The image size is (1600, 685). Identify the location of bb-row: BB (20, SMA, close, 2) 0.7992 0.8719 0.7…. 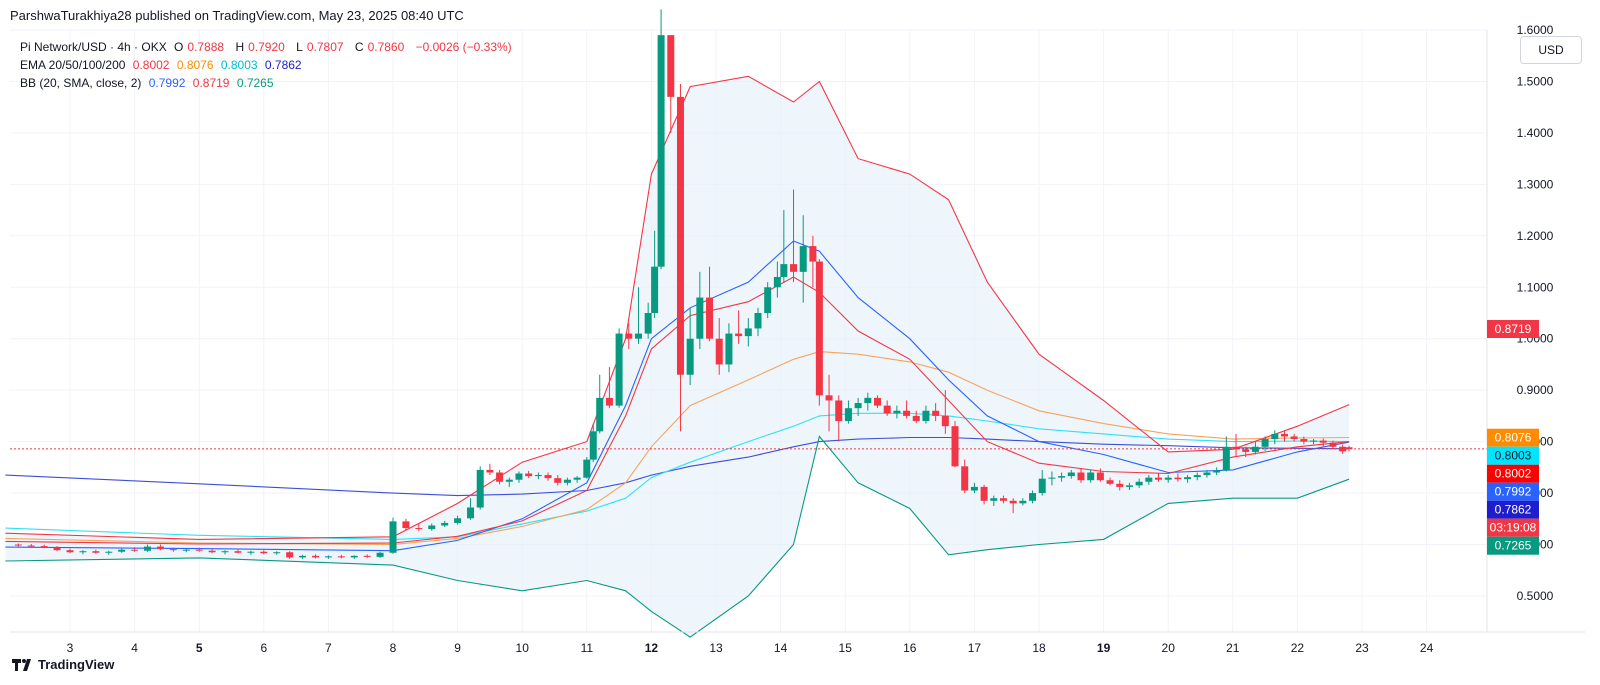
(268, 83).